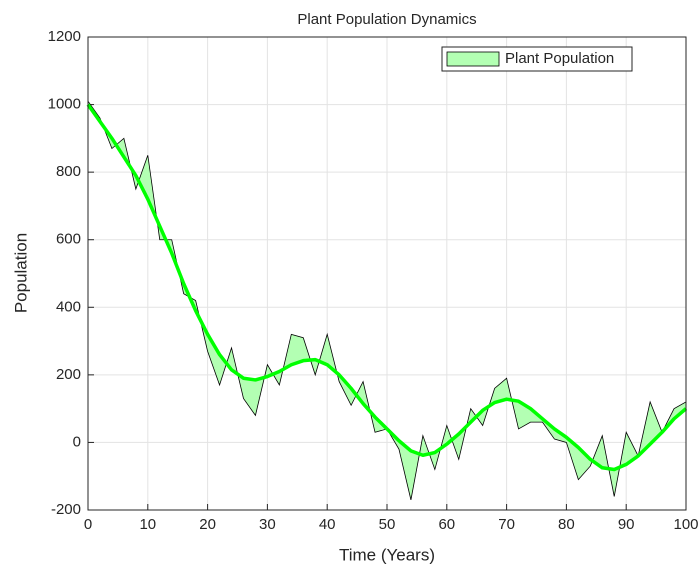  I want to click on x-tick-label: 20, so click(207, 524).